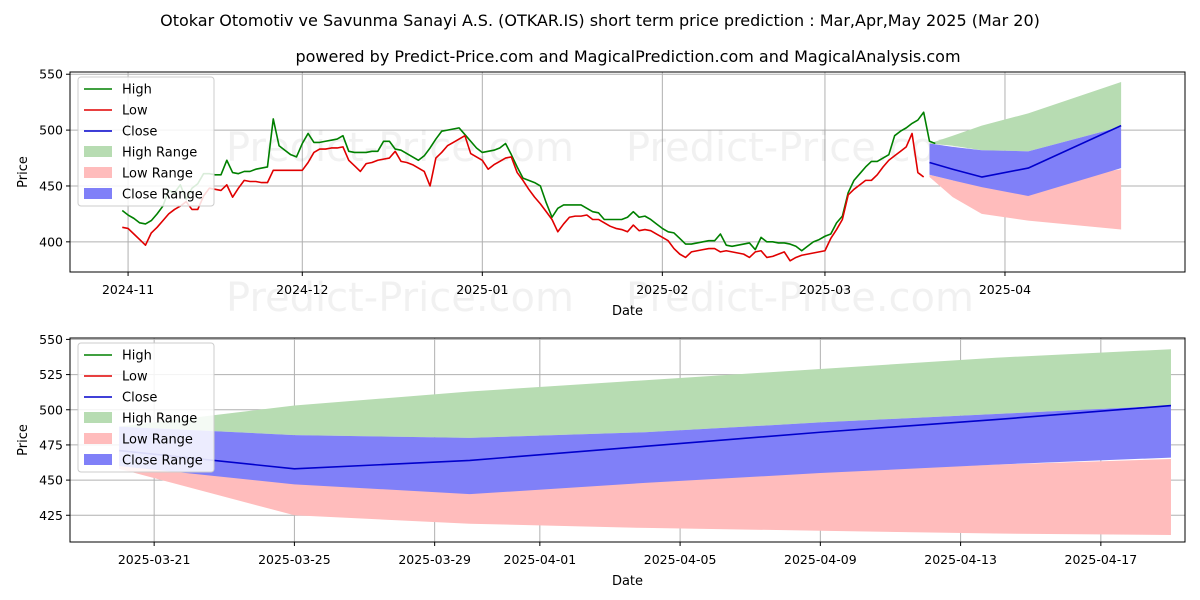  I want to click on y-tick-label: 525, so click(51, 374).